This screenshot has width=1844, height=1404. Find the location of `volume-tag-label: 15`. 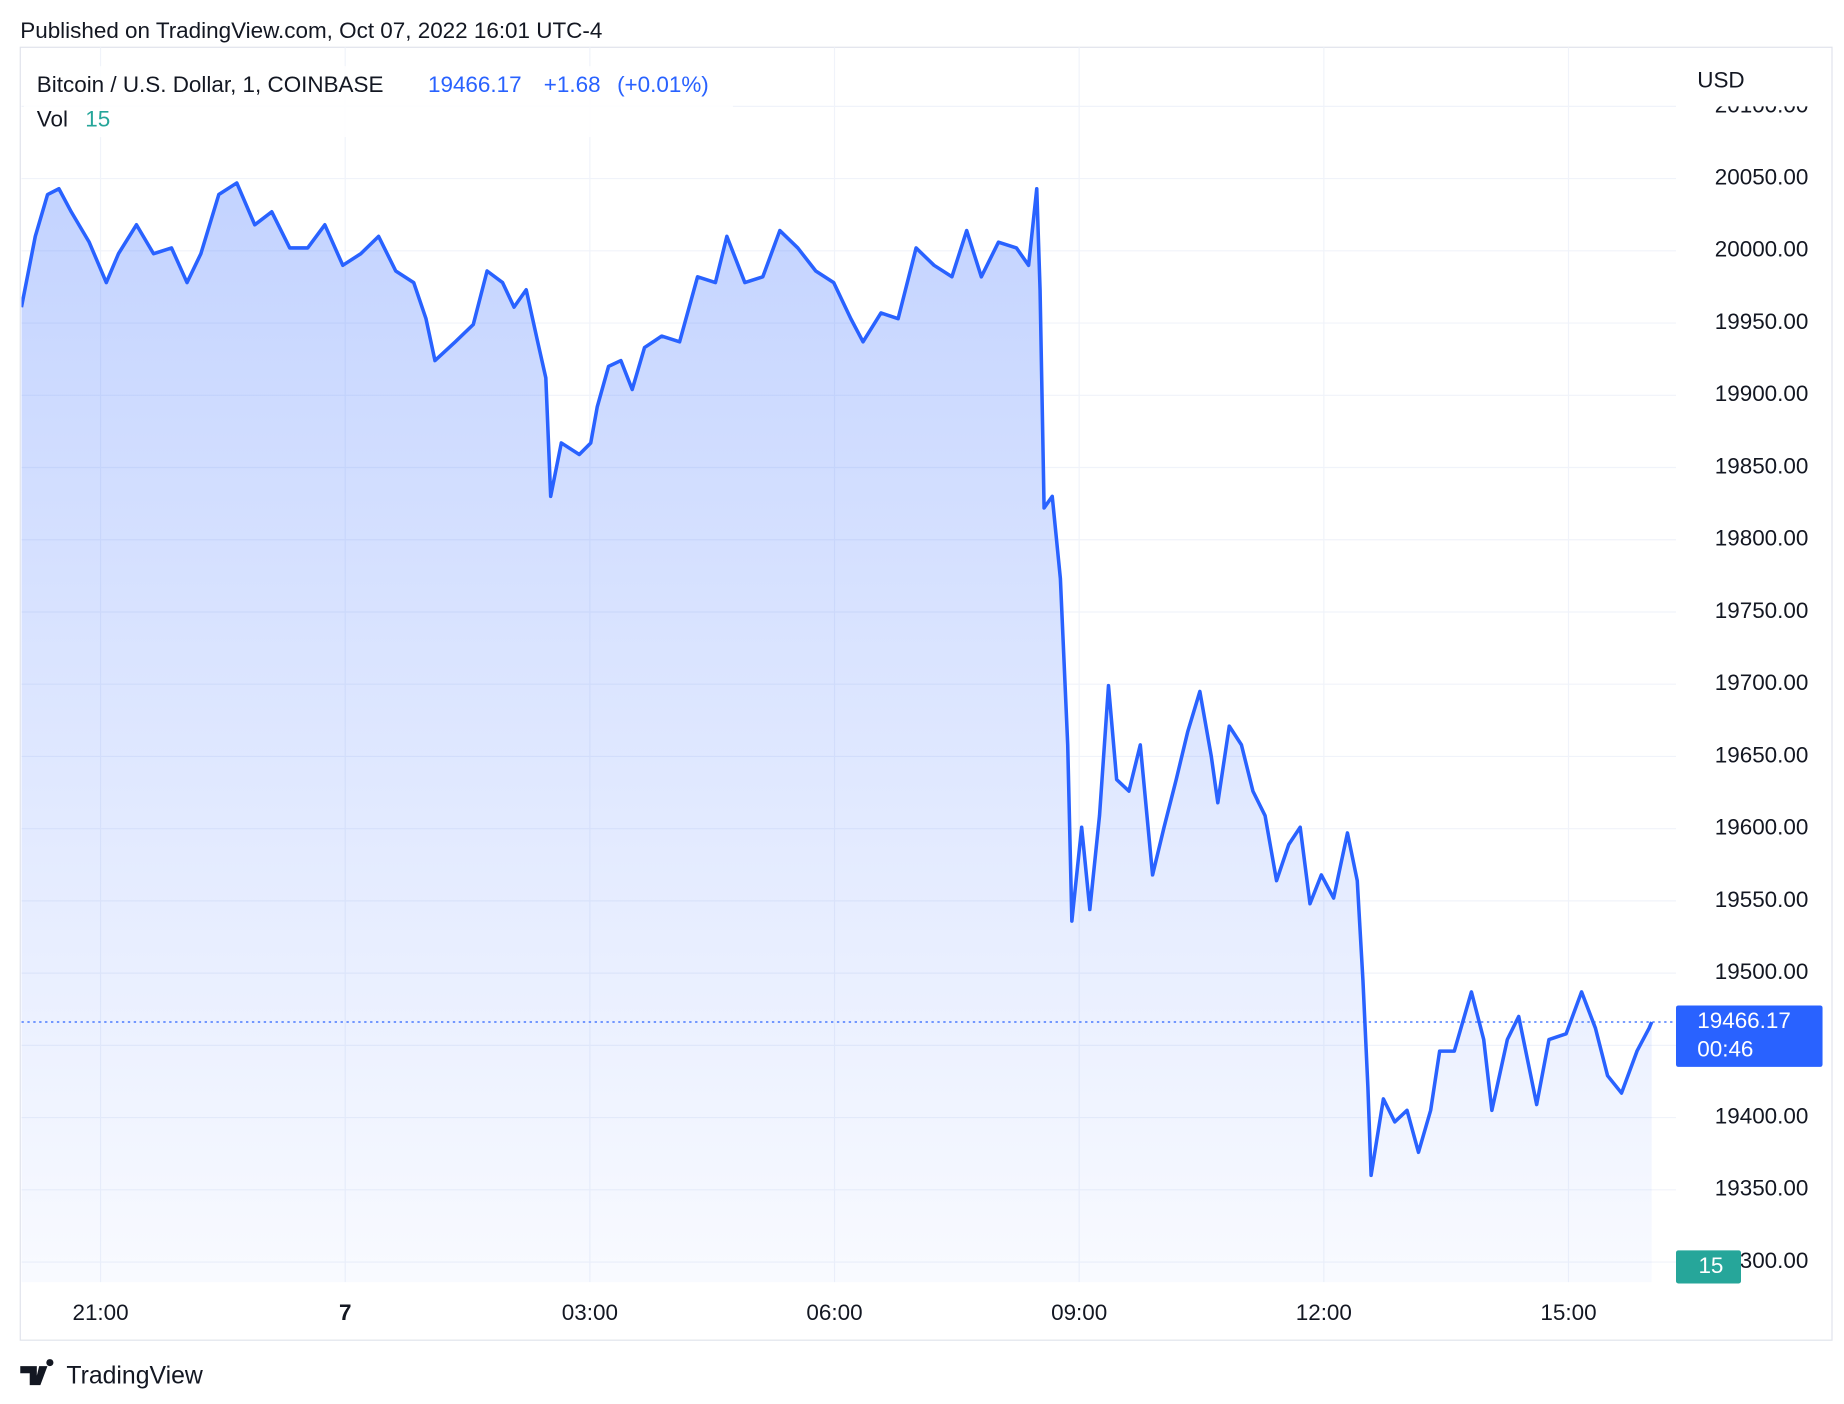

volume-tag-label: 15 is located at coordinates (1710, 1265).